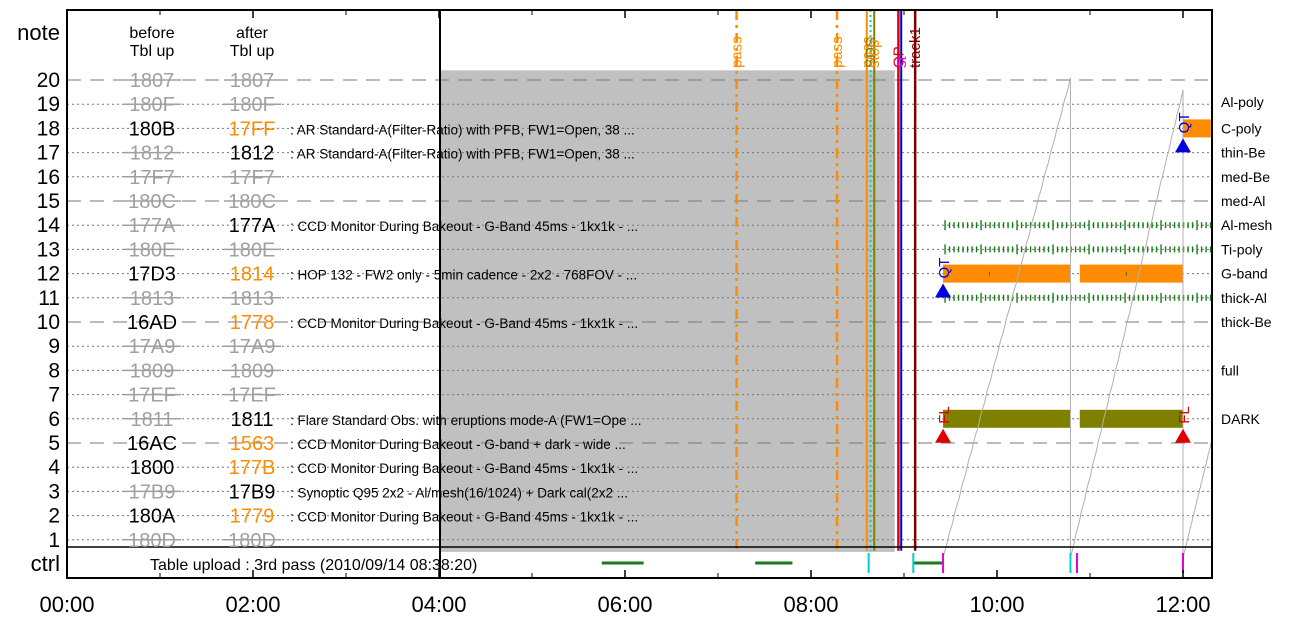 The height and width of the screenshot is (625, 1297). Describe the element at coordinates (624, 604) in the screenshot. I see `xtick-label: 06:00` at that location.